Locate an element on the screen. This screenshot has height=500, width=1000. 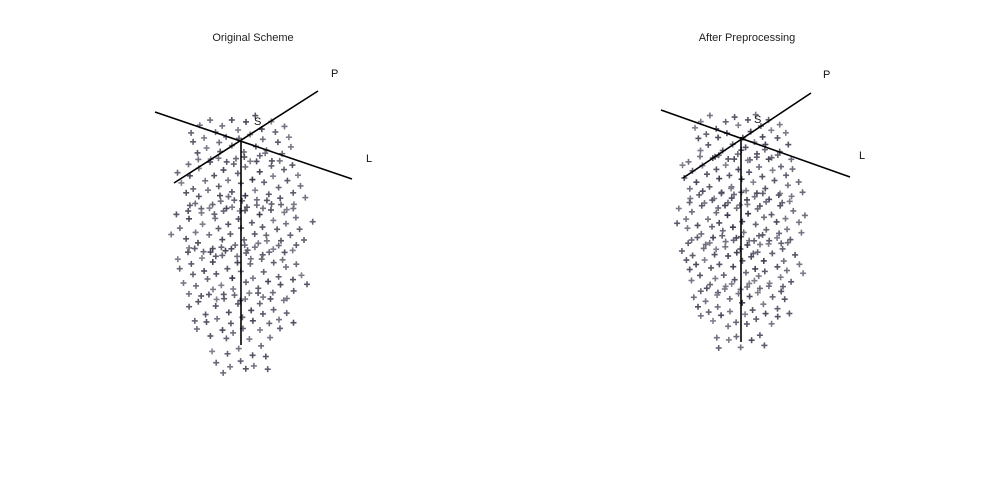
axis-label-s: S is located at coordinates (257, 122).